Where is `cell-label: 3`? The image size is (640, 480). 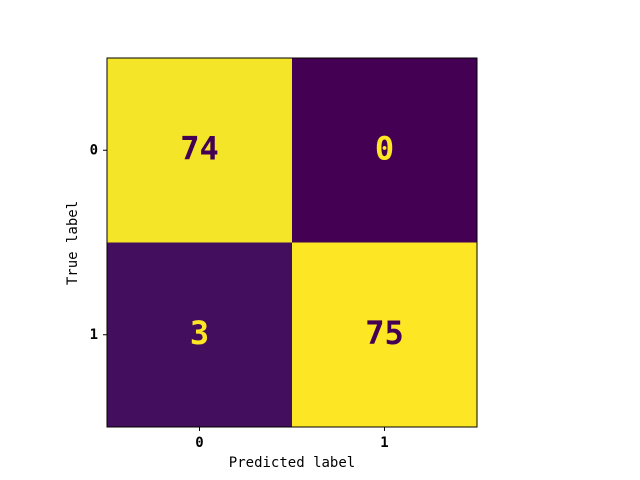
cell-label: 3 is located at coordinates (199, 333).